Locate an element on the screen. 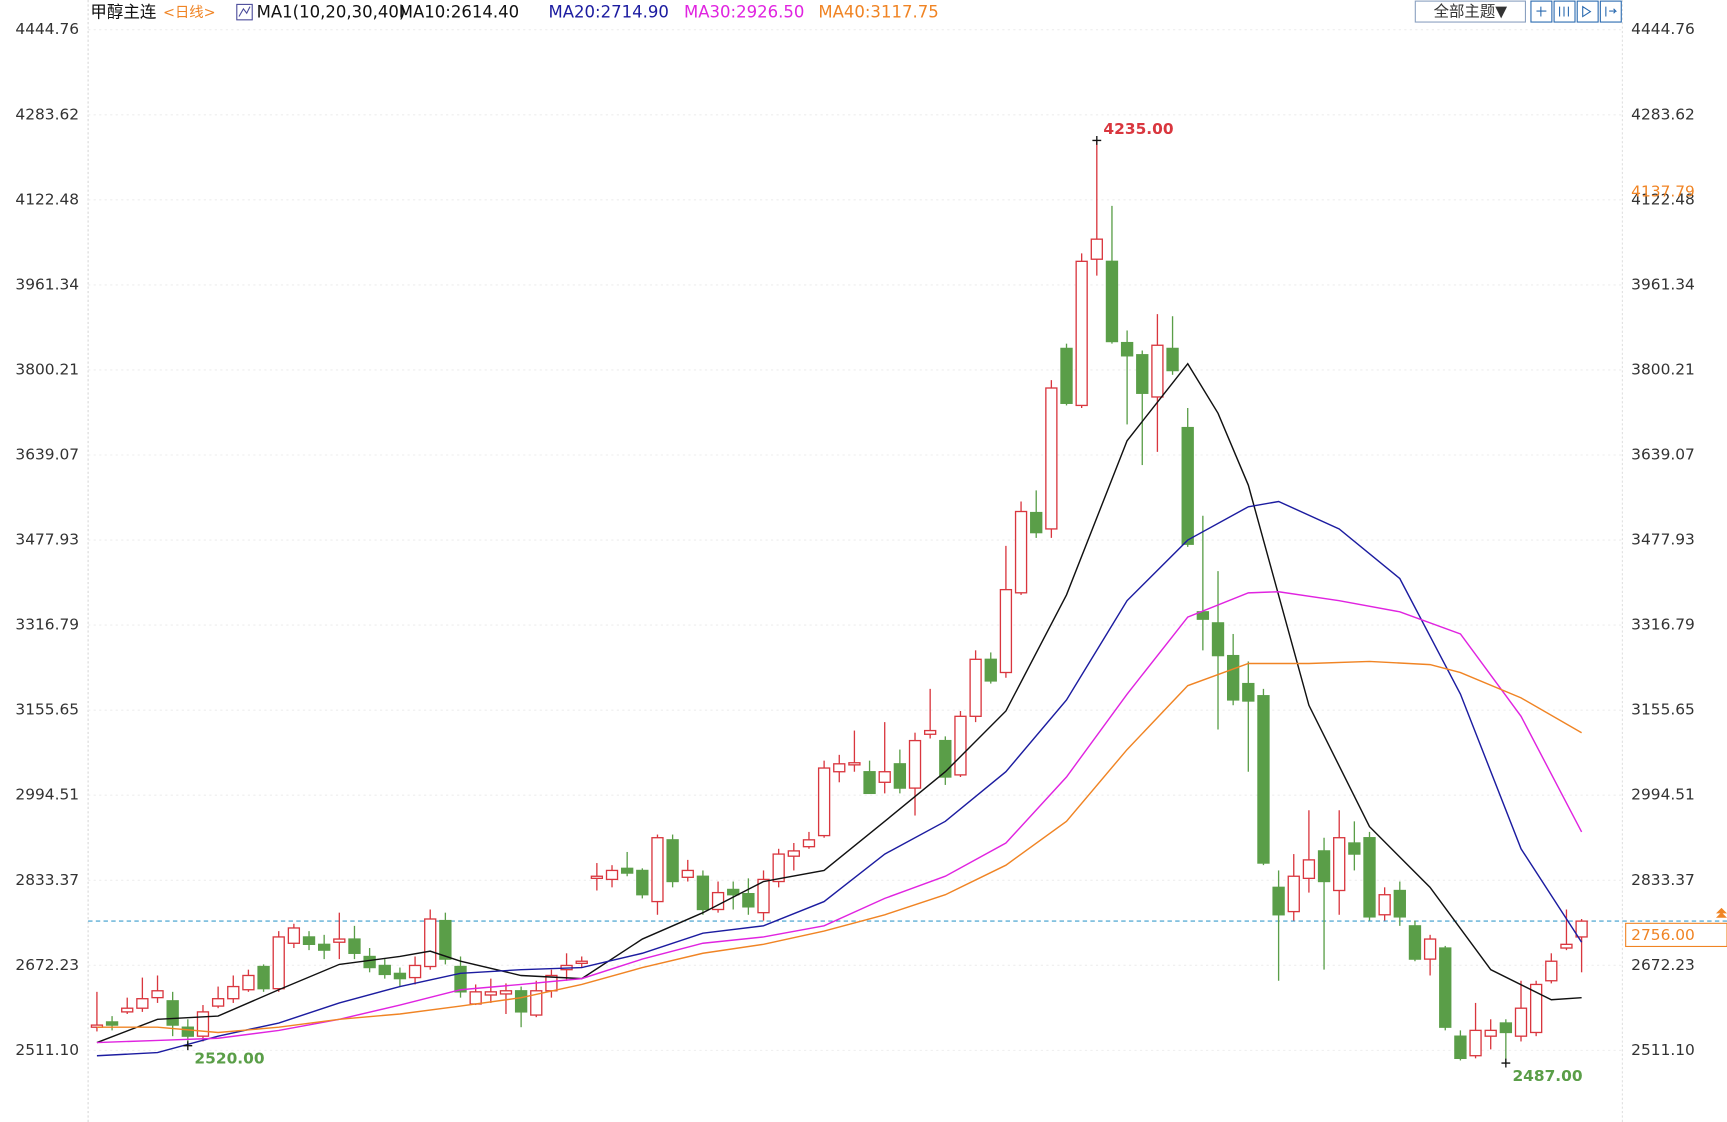 The image size is (1727, 1122). y-tick-label-right: 3961.34 is located at coordinates (1663, 284).